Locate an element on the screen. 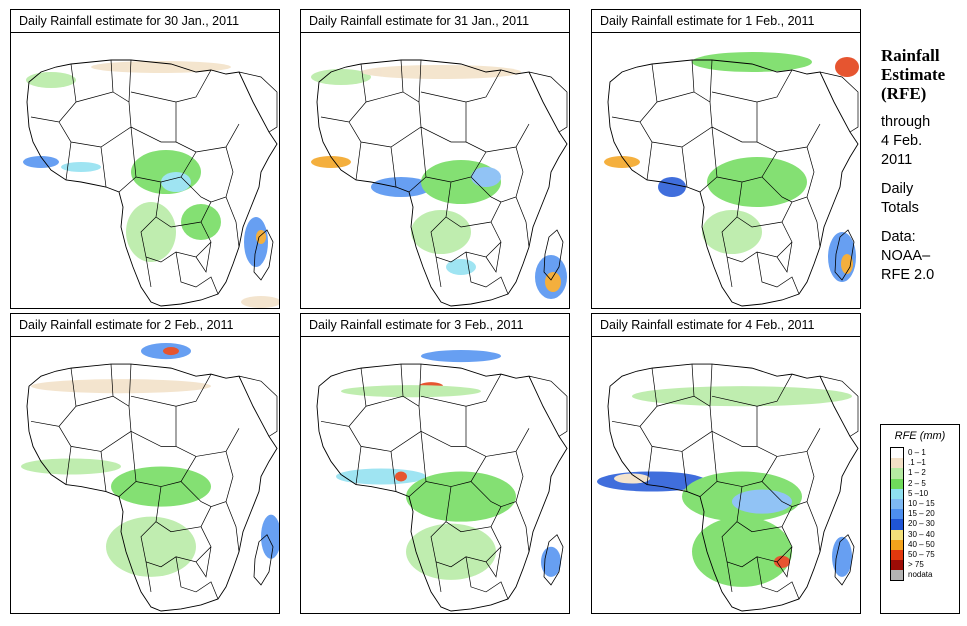 The image size is (967, 626). sidebar-date-line1: 4 Feb. is located at coordinates (902, 141).